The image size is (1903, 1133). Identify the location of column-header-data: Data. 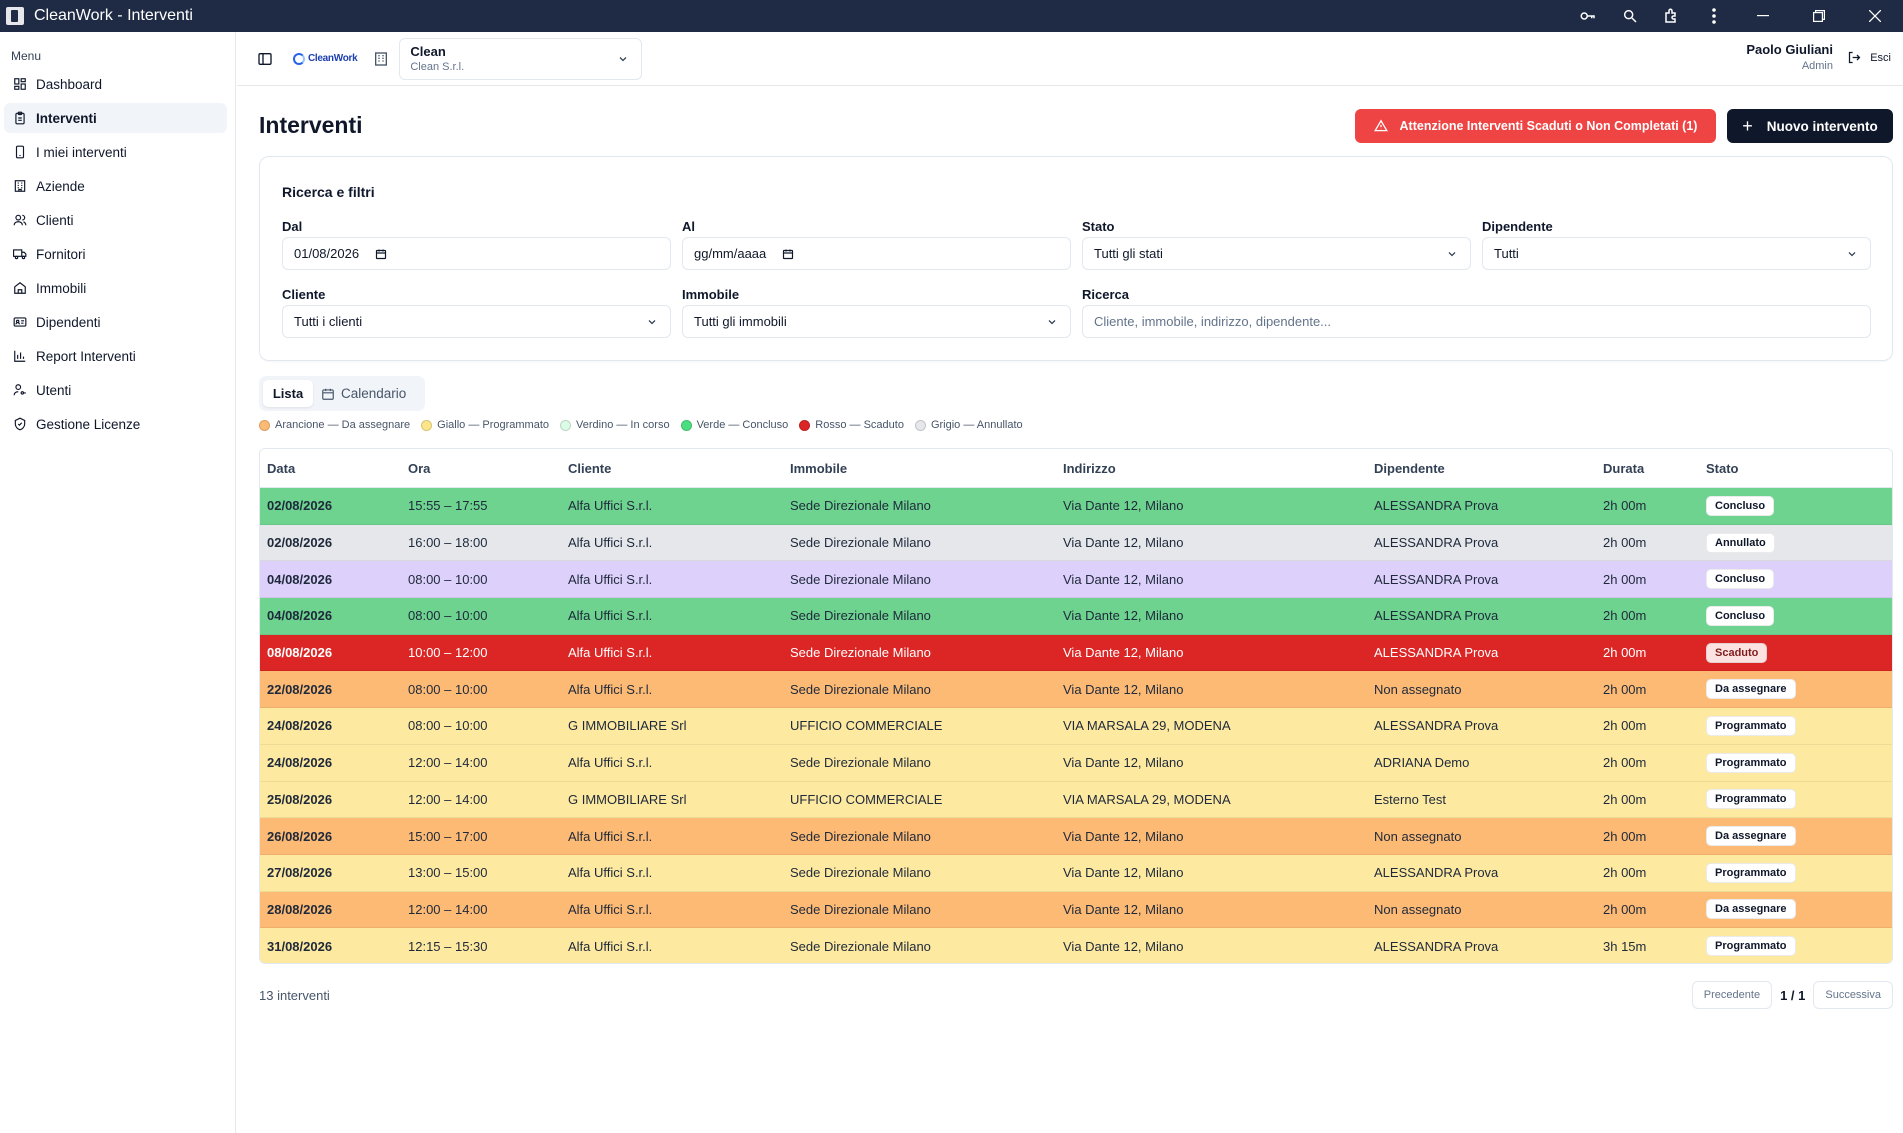
(281, 468).